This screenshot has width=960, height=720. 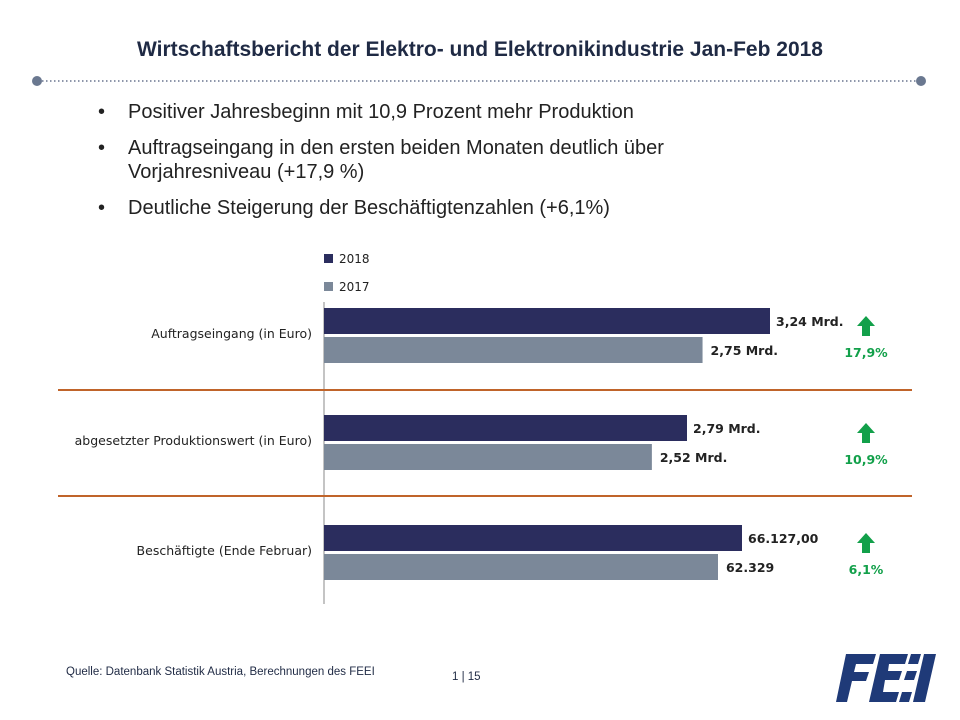 What do you see at coordinates (466, 677) in the screenshot?
I see `page-number: 1 | 15` at bounding box center [466, 677].